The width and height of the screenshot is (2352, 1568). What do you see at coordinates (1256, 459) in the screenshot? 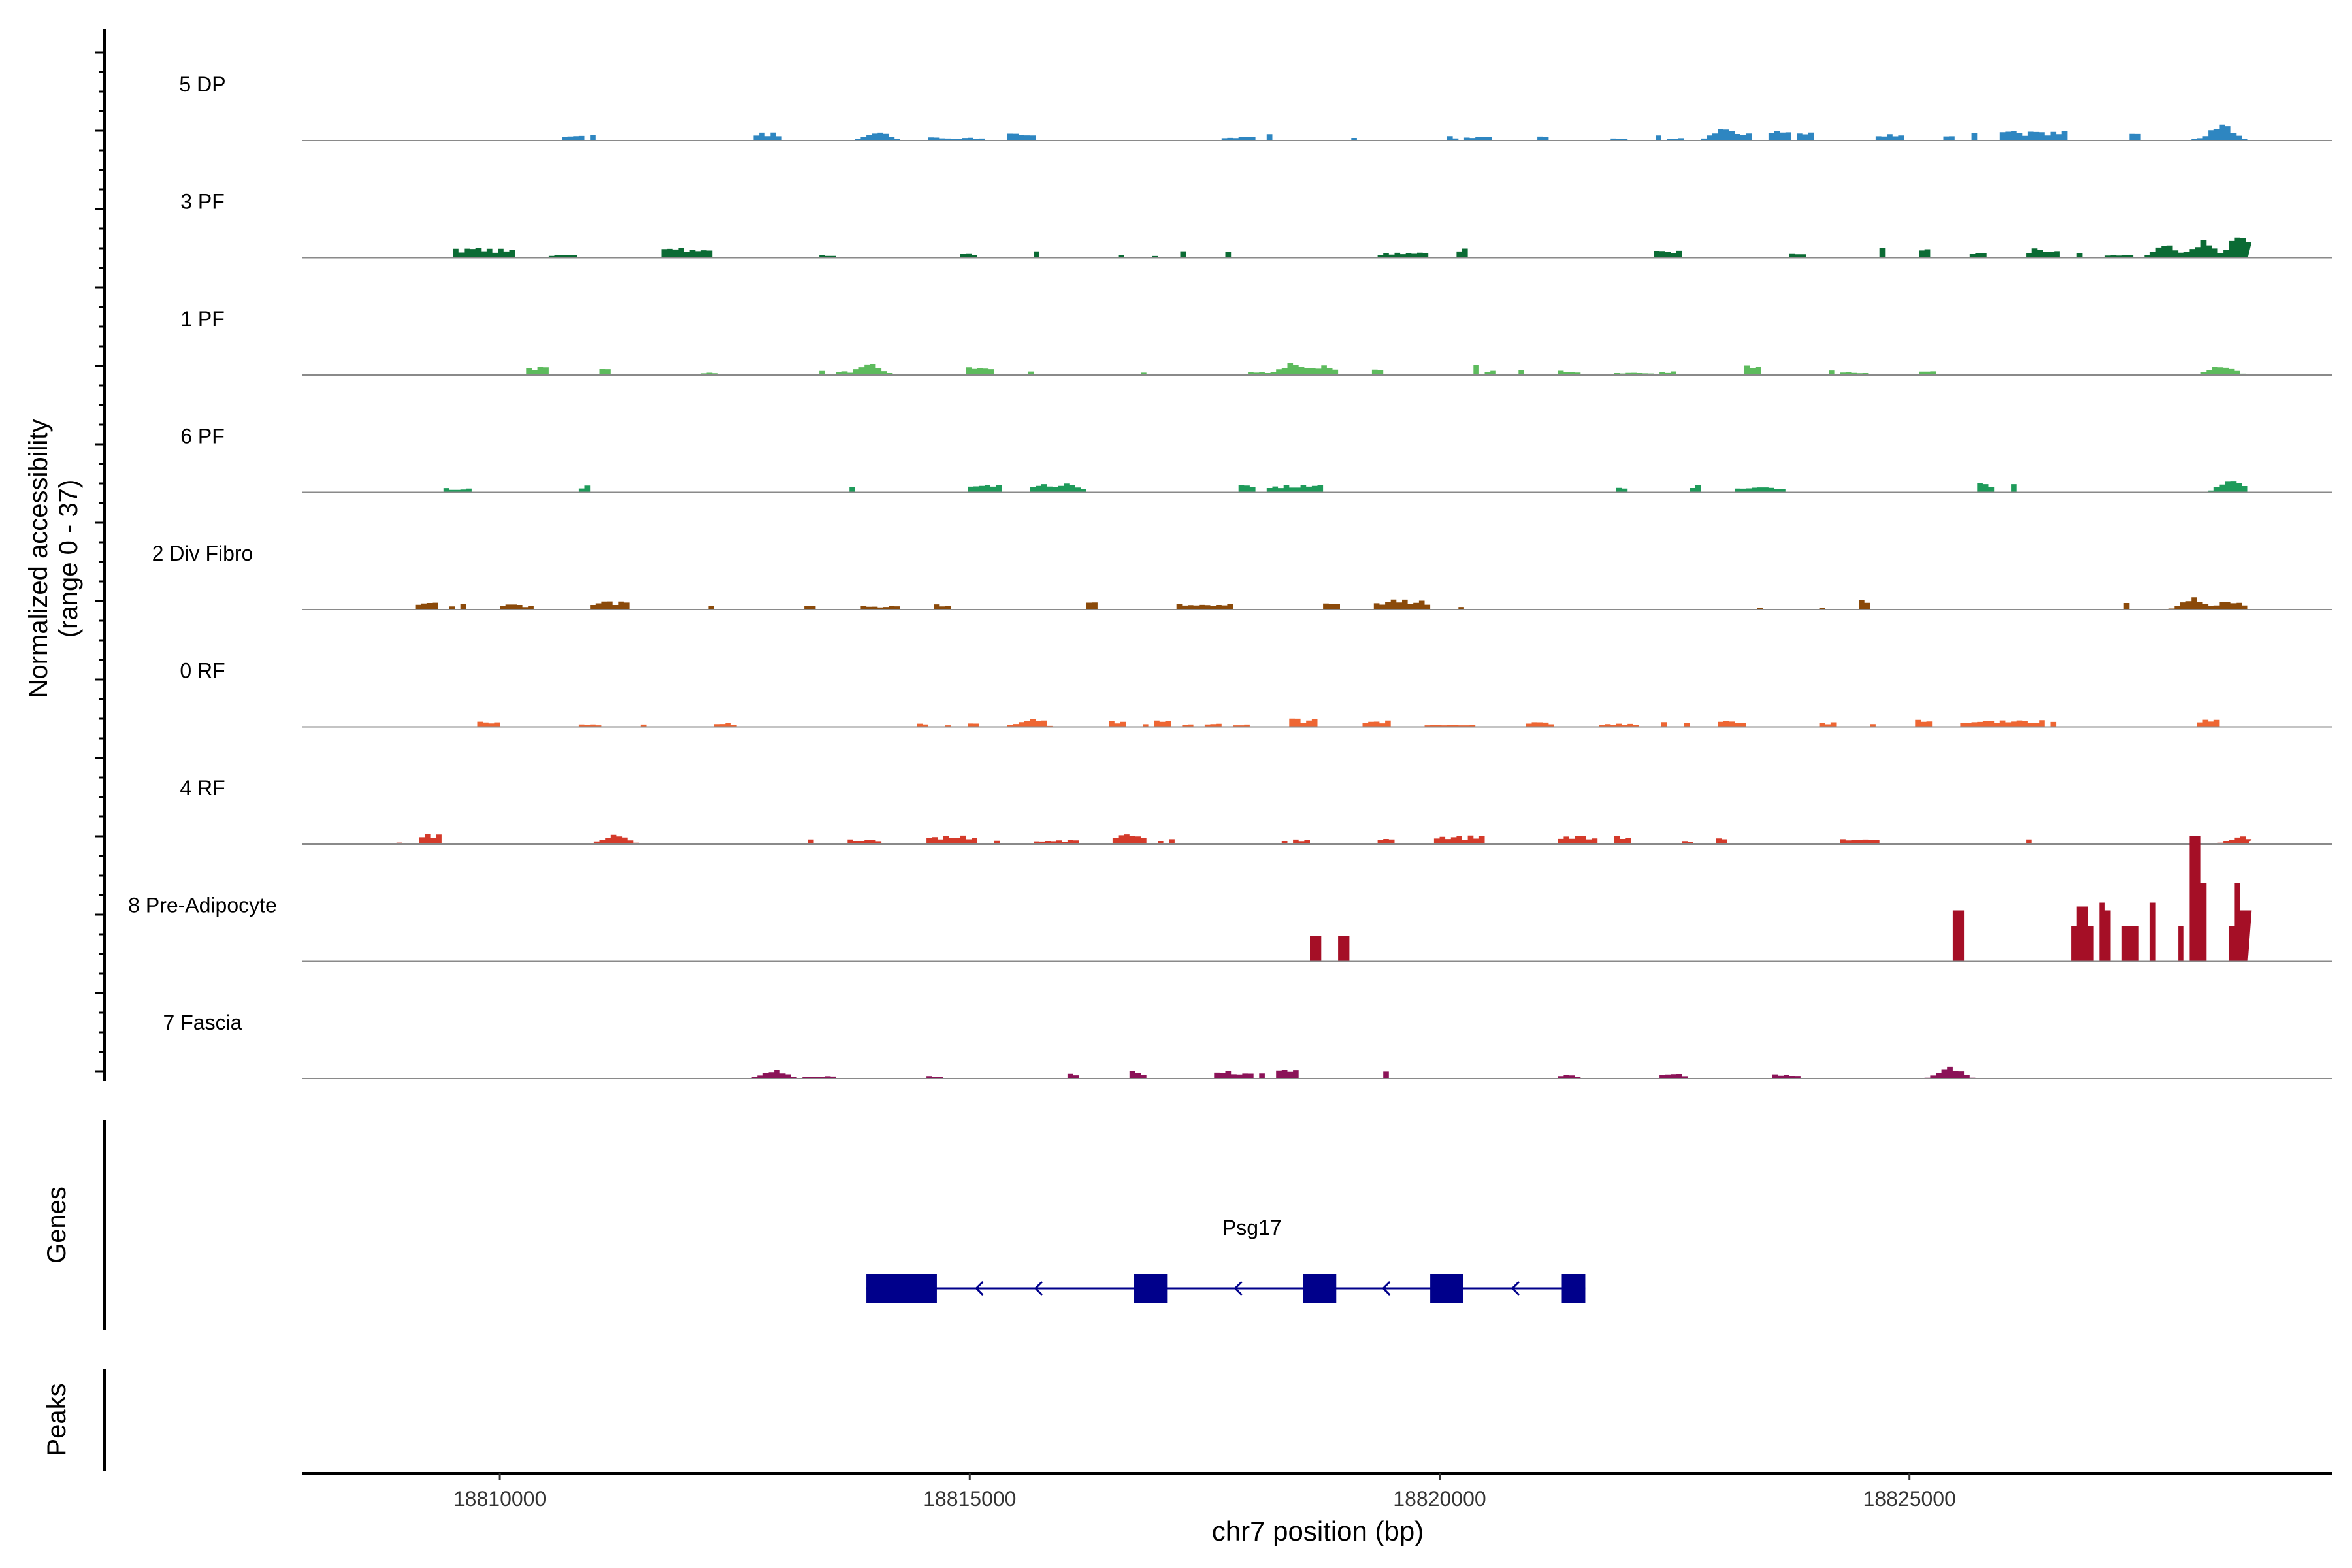
I see `track-6-pf: 6 PF` at bounding box center [1256, 459].